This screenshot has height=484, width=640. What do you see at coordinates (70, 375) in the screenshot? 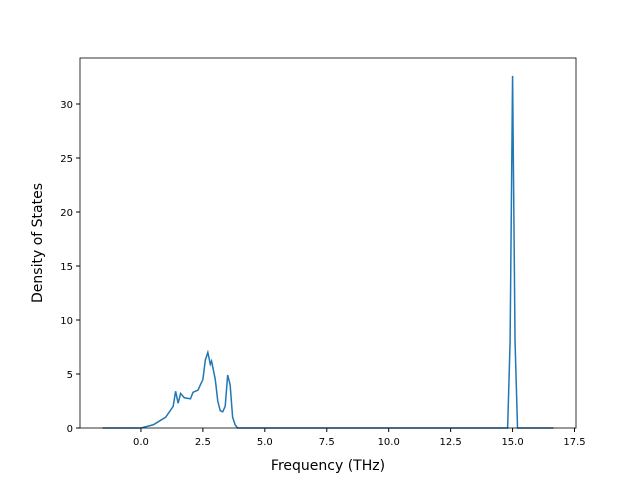
I see `y-tick-label: 5` at bounding box center [70, 375].